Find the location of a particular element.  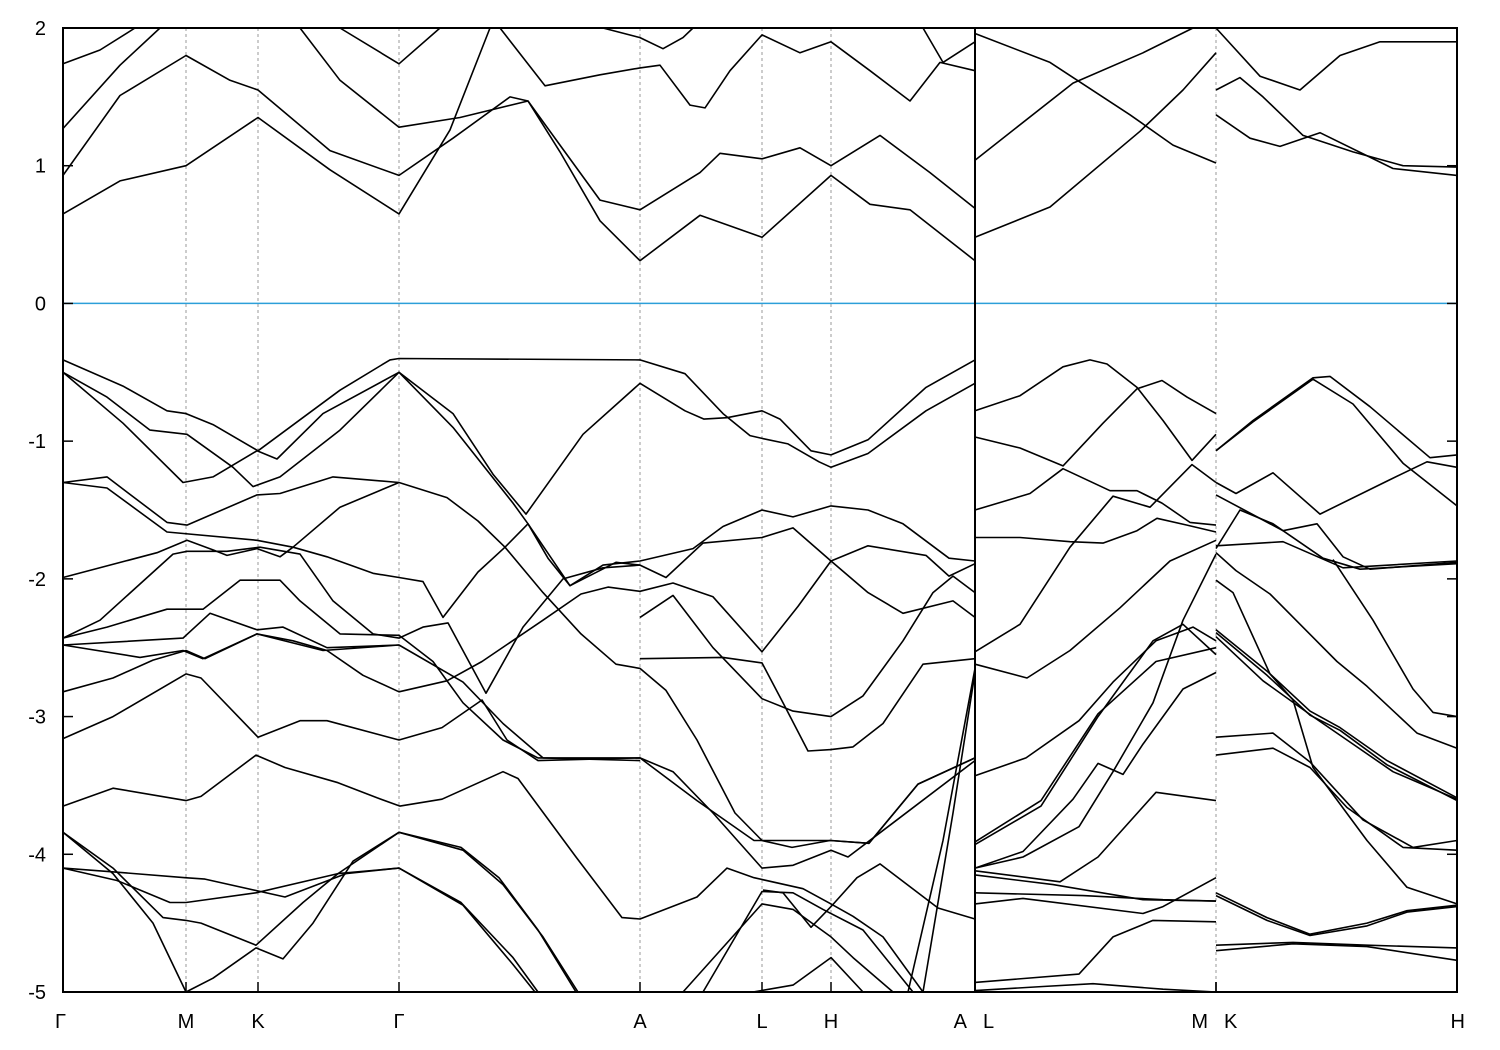

y-tick-label: -4 is located at coordinates (37, 855).